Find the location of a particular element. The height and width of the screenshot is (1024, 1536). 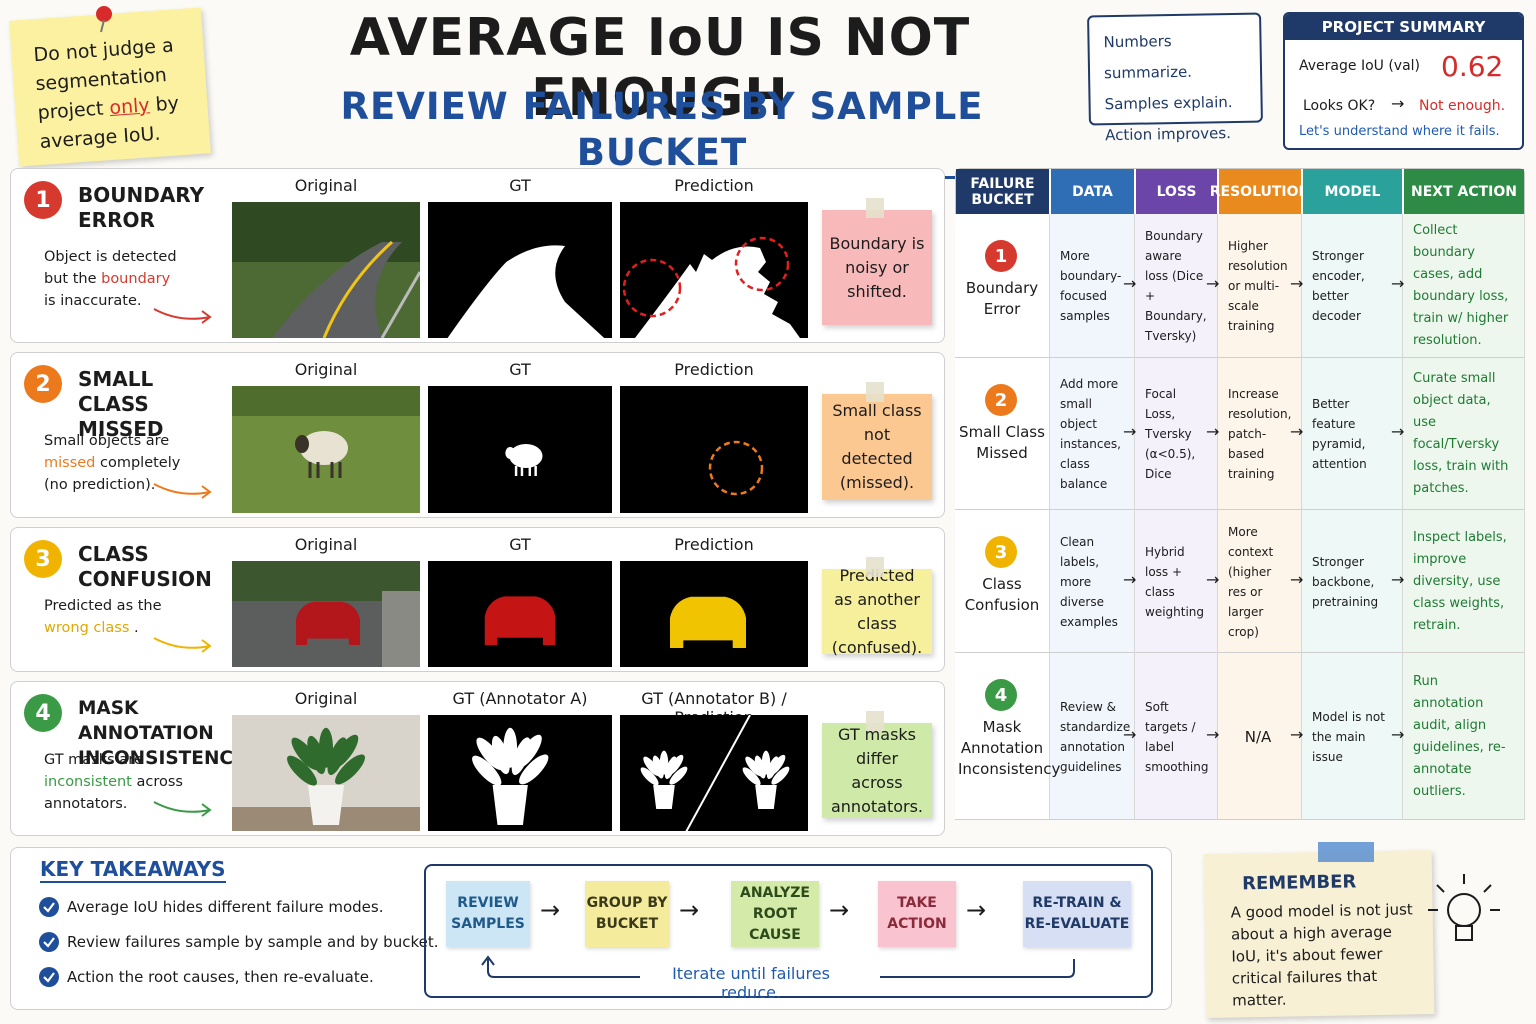

loop-line is located at coordinates (778, 966).